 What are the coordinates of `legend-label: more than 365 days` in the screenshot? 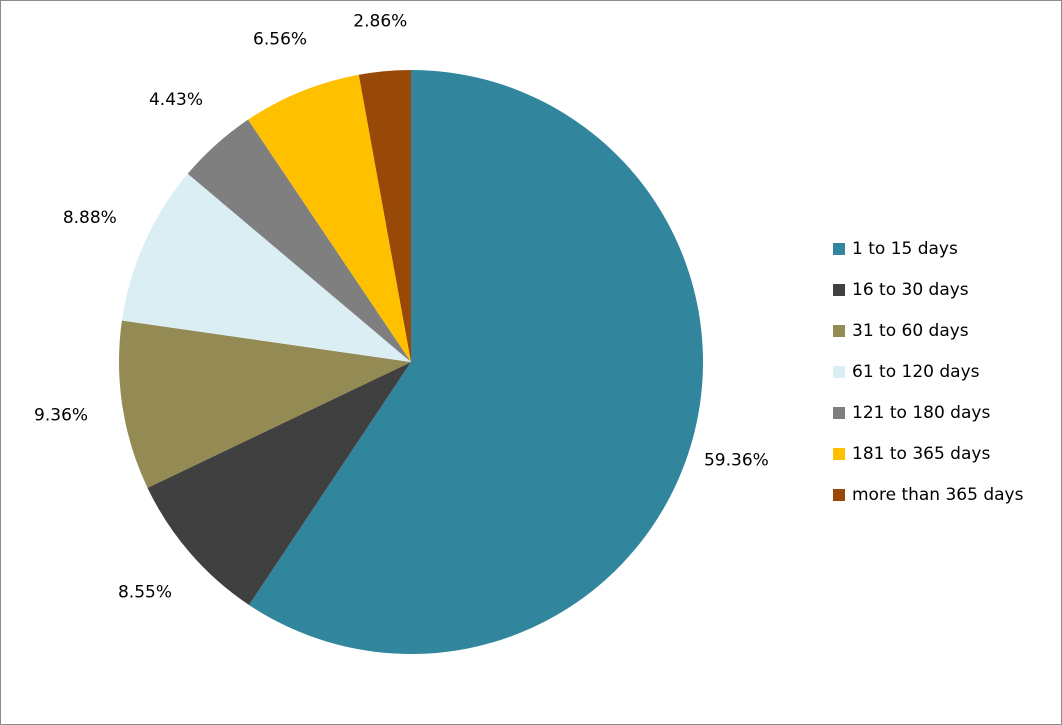 It's located at (938, 494).